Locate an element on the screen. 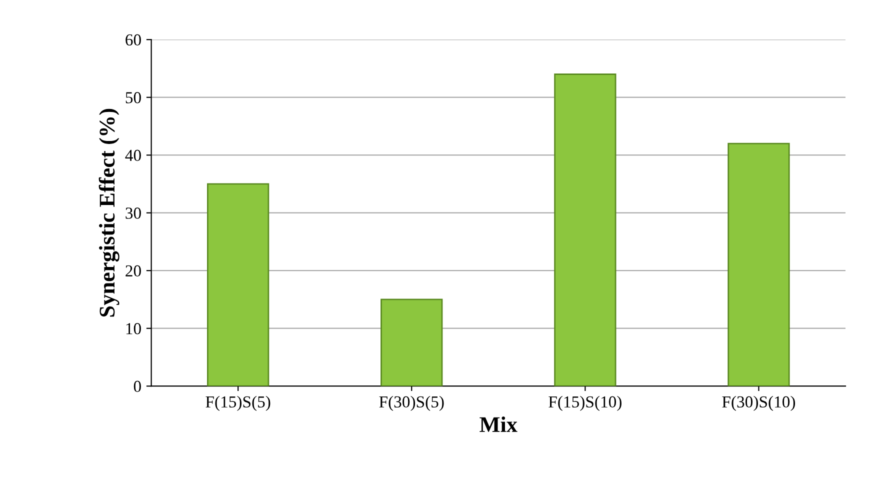  y-tick-label: 0 is located at coordinates (137, 386).